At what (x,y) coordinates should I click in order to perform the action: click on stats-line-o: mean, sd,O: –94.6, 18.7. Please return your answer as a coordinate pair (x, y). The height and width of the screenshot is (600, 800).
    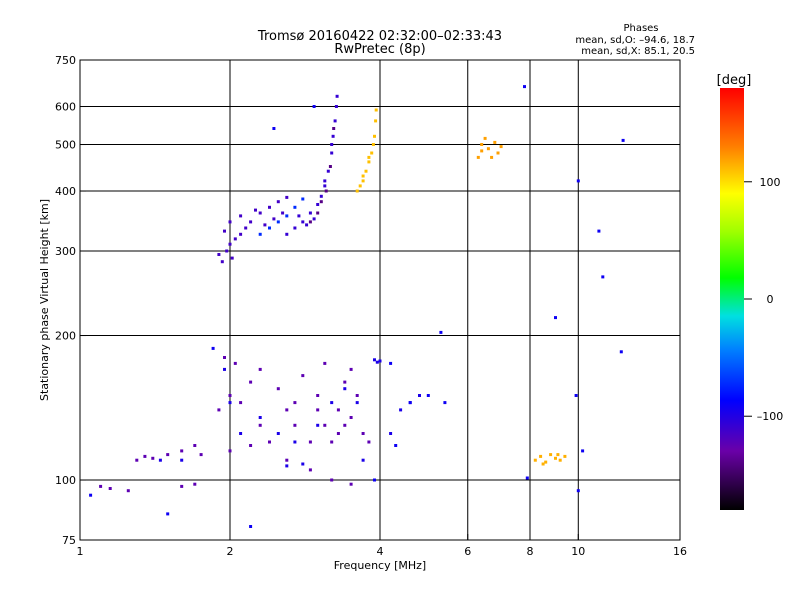
    Looking at the image, I should click on (635, 40).